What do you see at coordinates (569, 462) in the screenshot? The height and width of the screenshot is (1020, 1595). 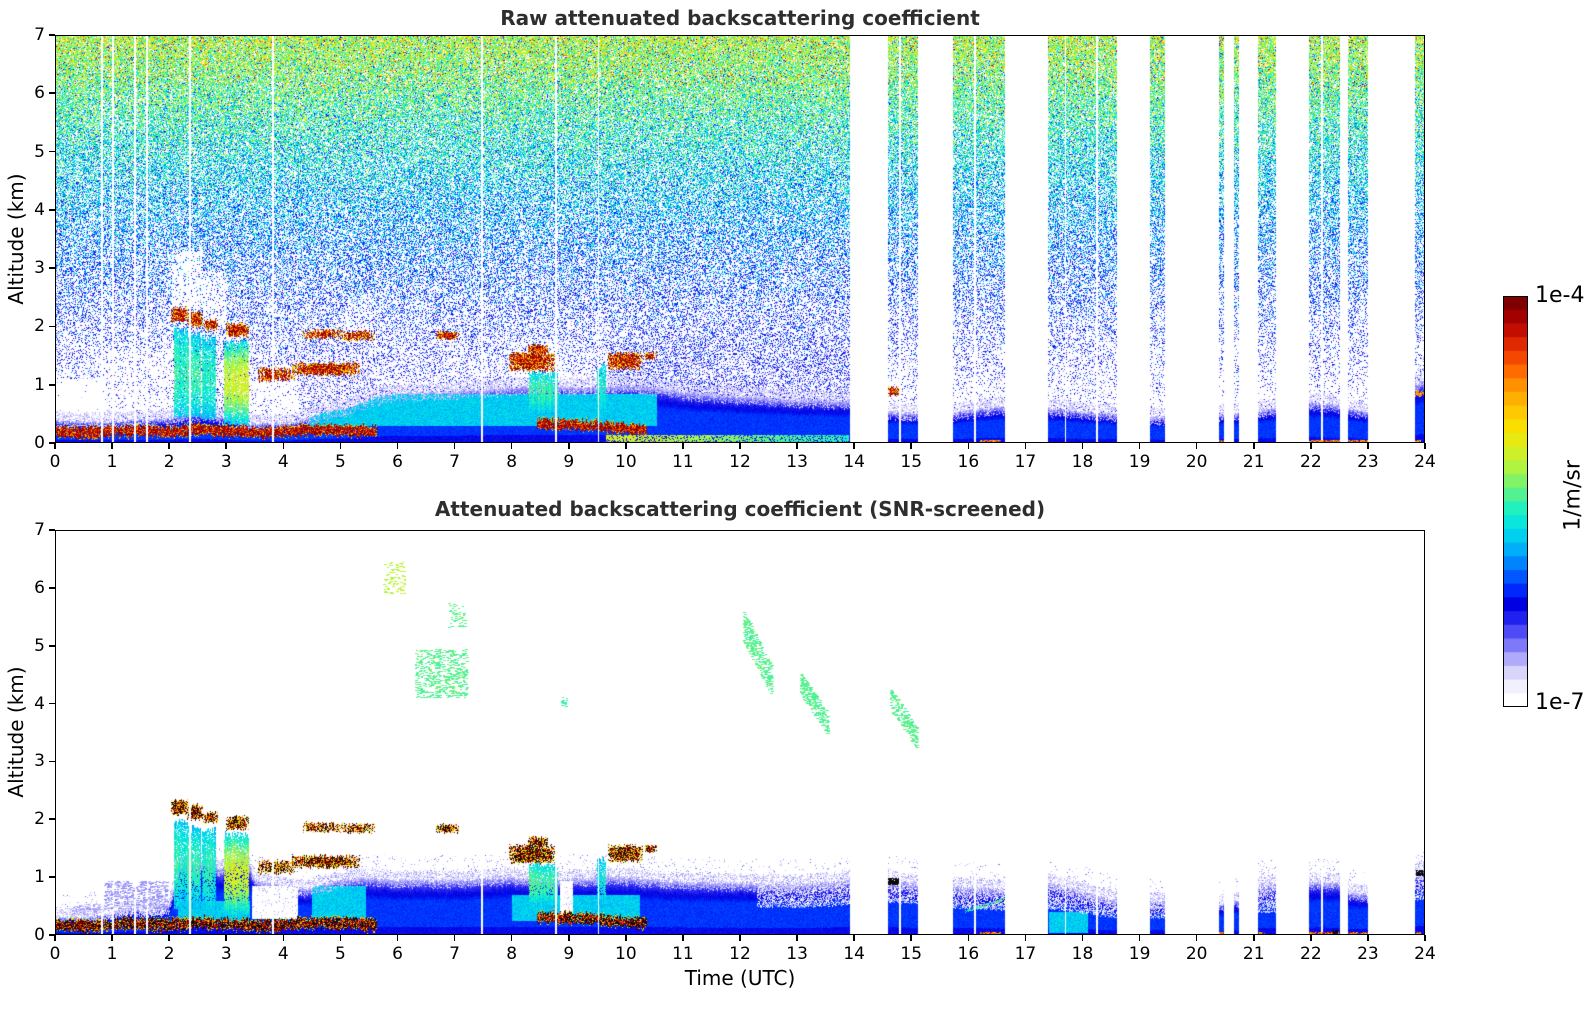 I see `x-tick-label: 9` at bounding box center [569, 462].